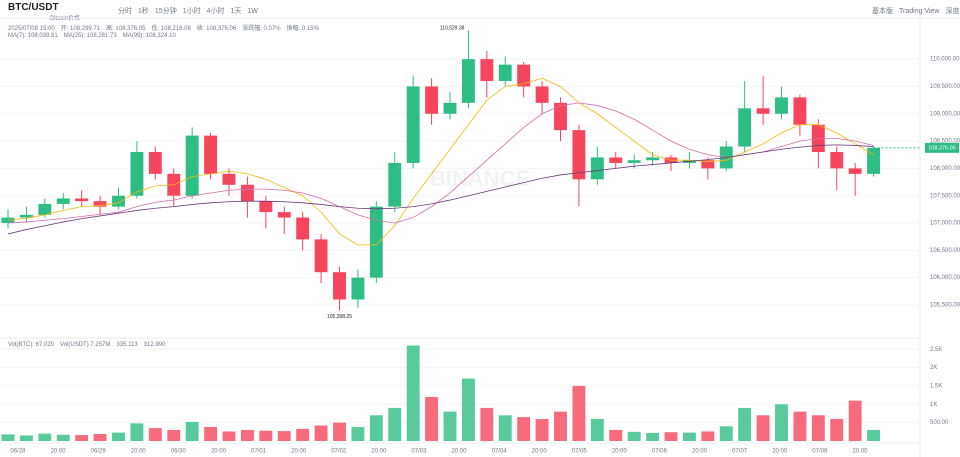 This screenshot has width=960, height=457. What do you see at coordinates (945, 142) in the screenshot?
I see `y-tick-label: 108,500.00` at bounding box center [945, 142].